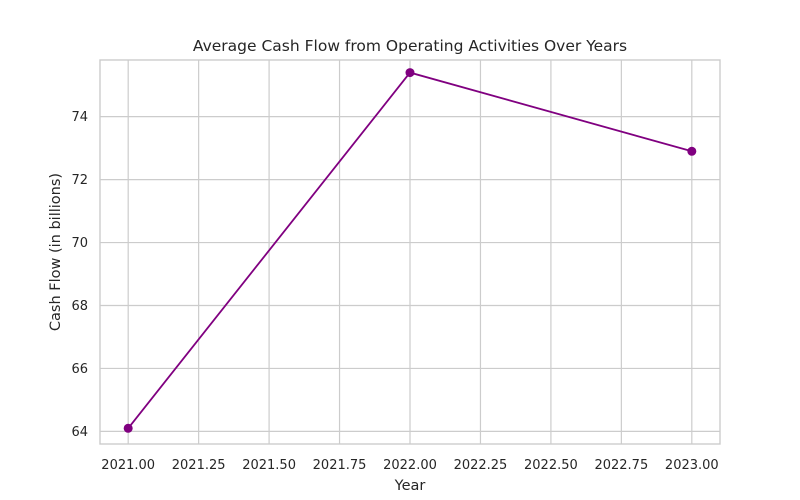  I want to click on y-tick-label: 70, so click(79, 243).